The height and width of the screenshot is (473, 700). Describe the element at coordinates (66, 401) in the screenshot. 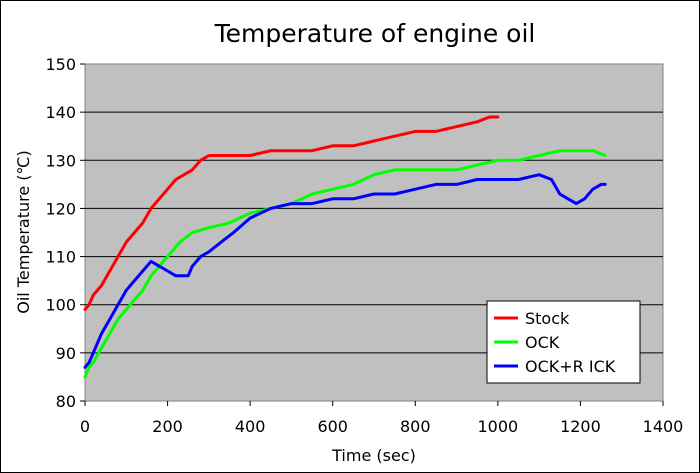

I see `y-tick-label: 80` at that location.